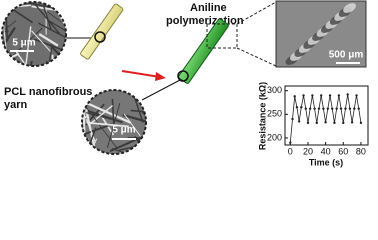 The height and width of the screenshot is (240, 378). What do you see at coordinates (349, 8) in the screenshot?
I see `fiber-twist` at bounding box center [349, 8].